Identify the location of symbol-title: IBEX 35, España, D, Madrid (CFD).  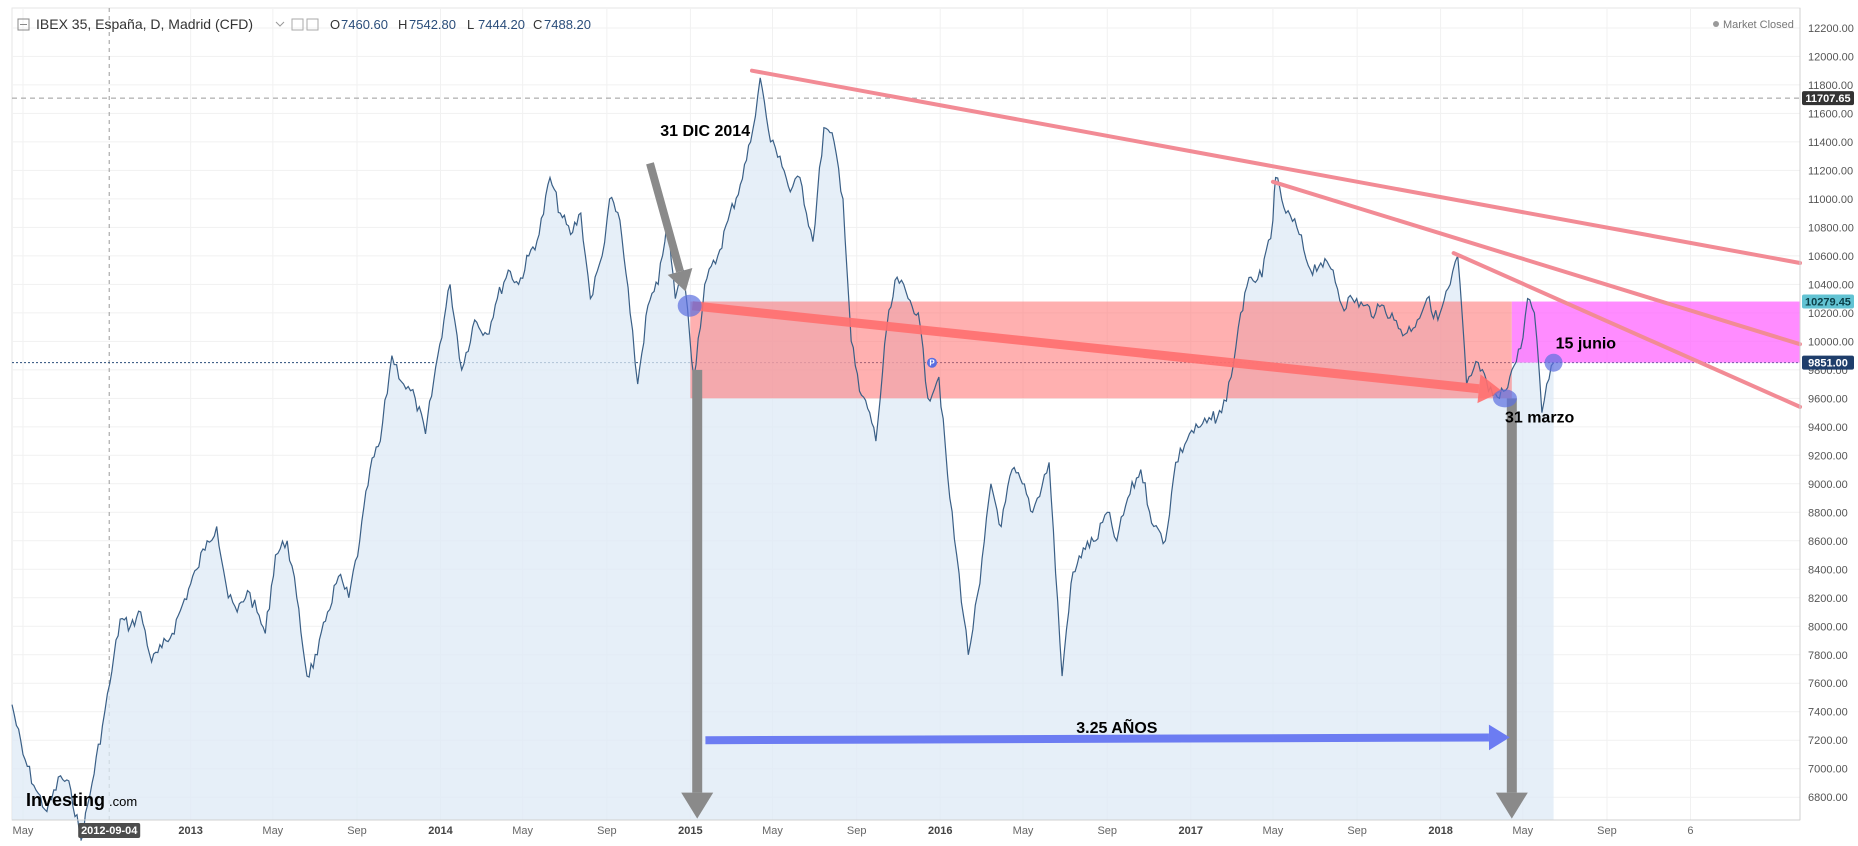
(144, 24).